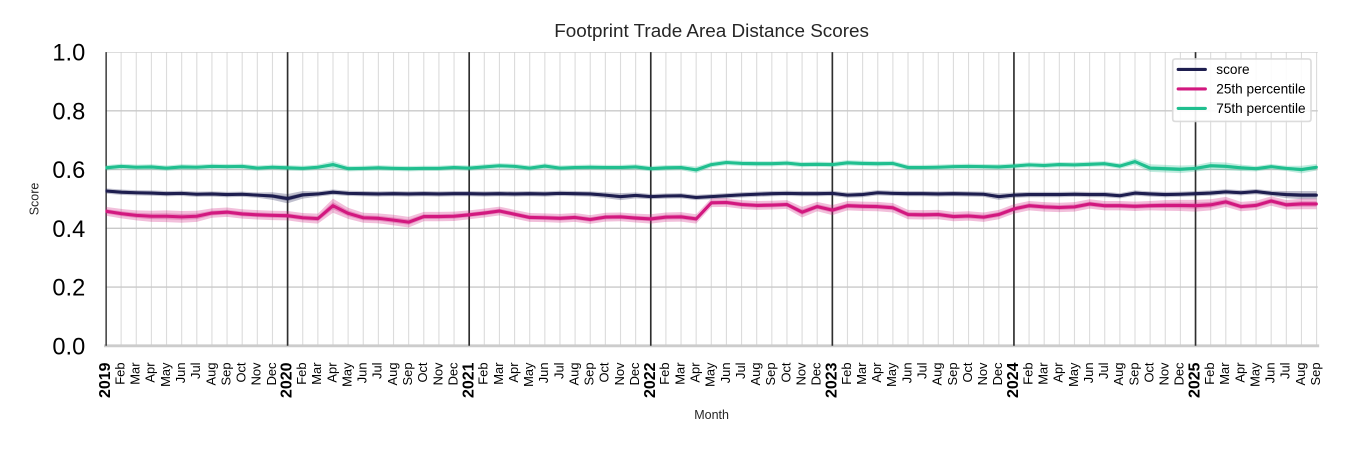 The image size is (1350, 450). What do you see at coordinates (831, 380) in the screenshot?
I see `svg-text: 2023` at bounding box center [831, 380].